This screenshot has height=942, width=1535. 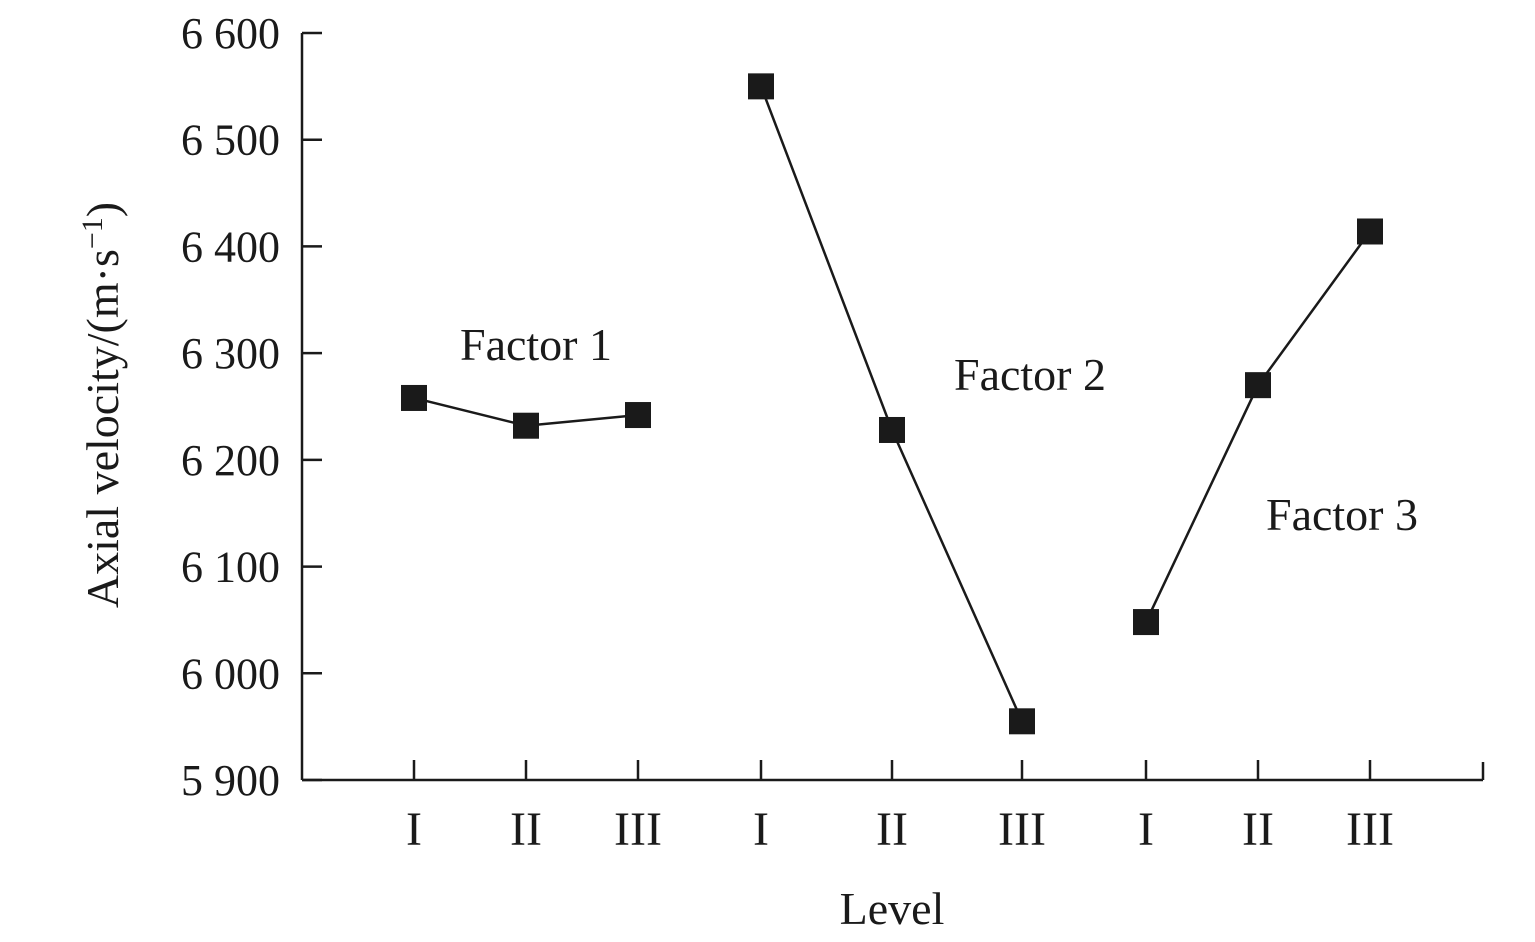 What do you see at coordinates (892, 908) in the screenshot?
I see `x-axis-title: Level` at bounding box center [892, 908].